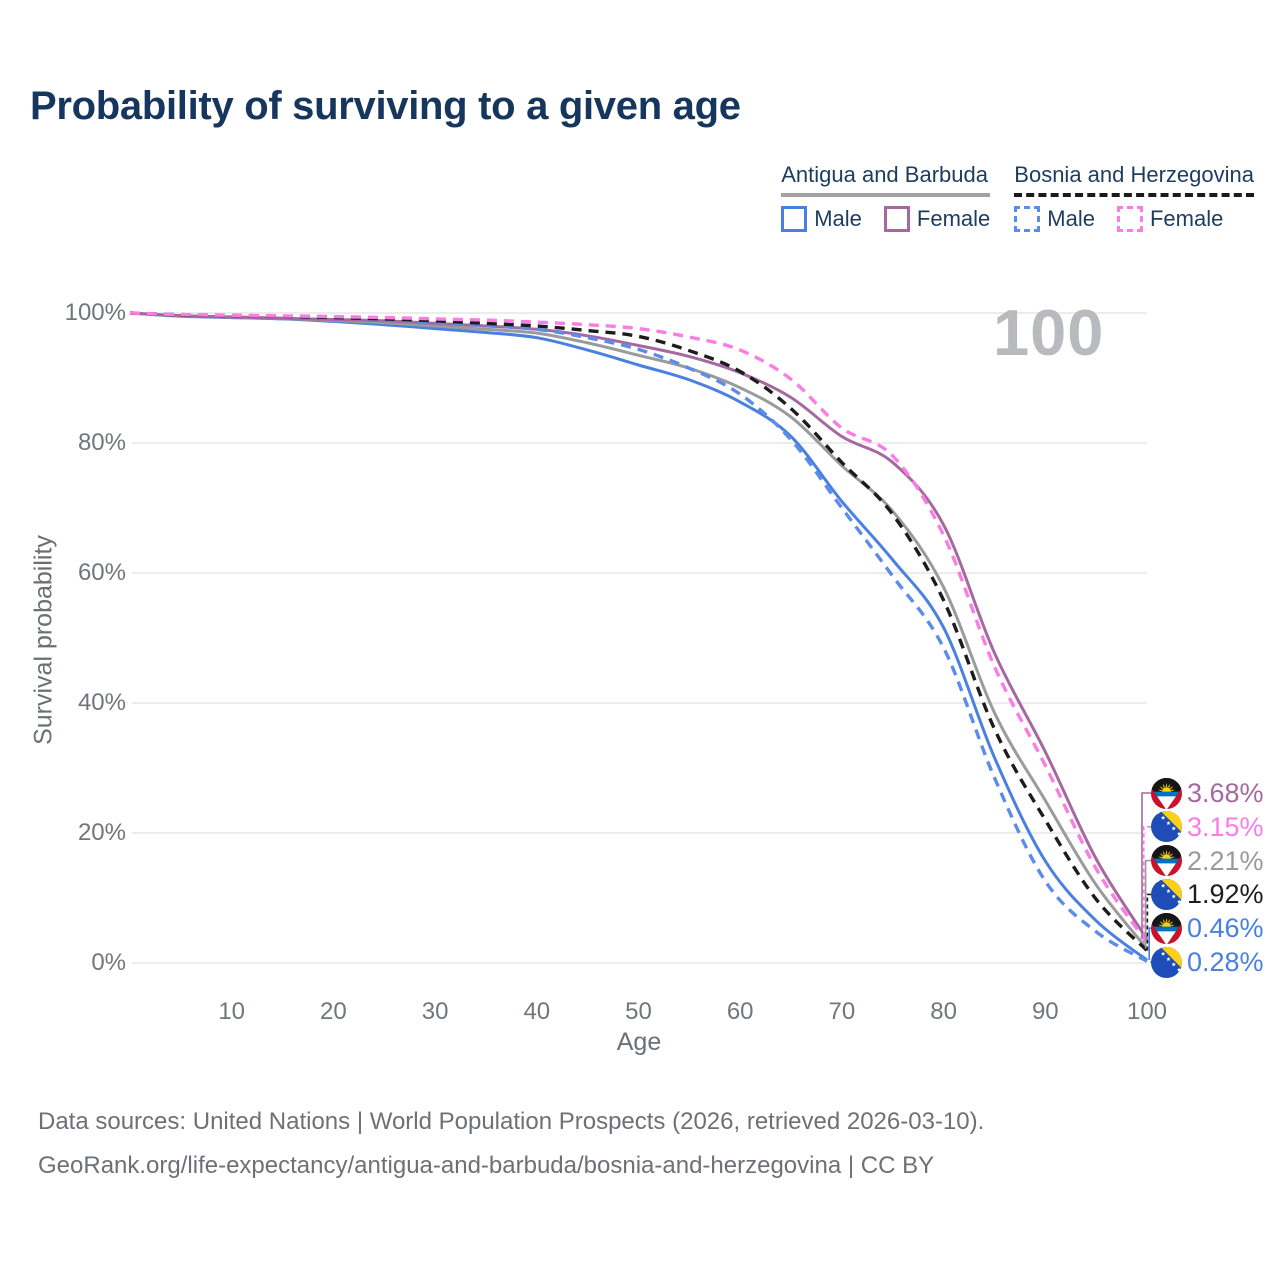  I want to click on leader-line-antigua-both, so click(1148, 904).